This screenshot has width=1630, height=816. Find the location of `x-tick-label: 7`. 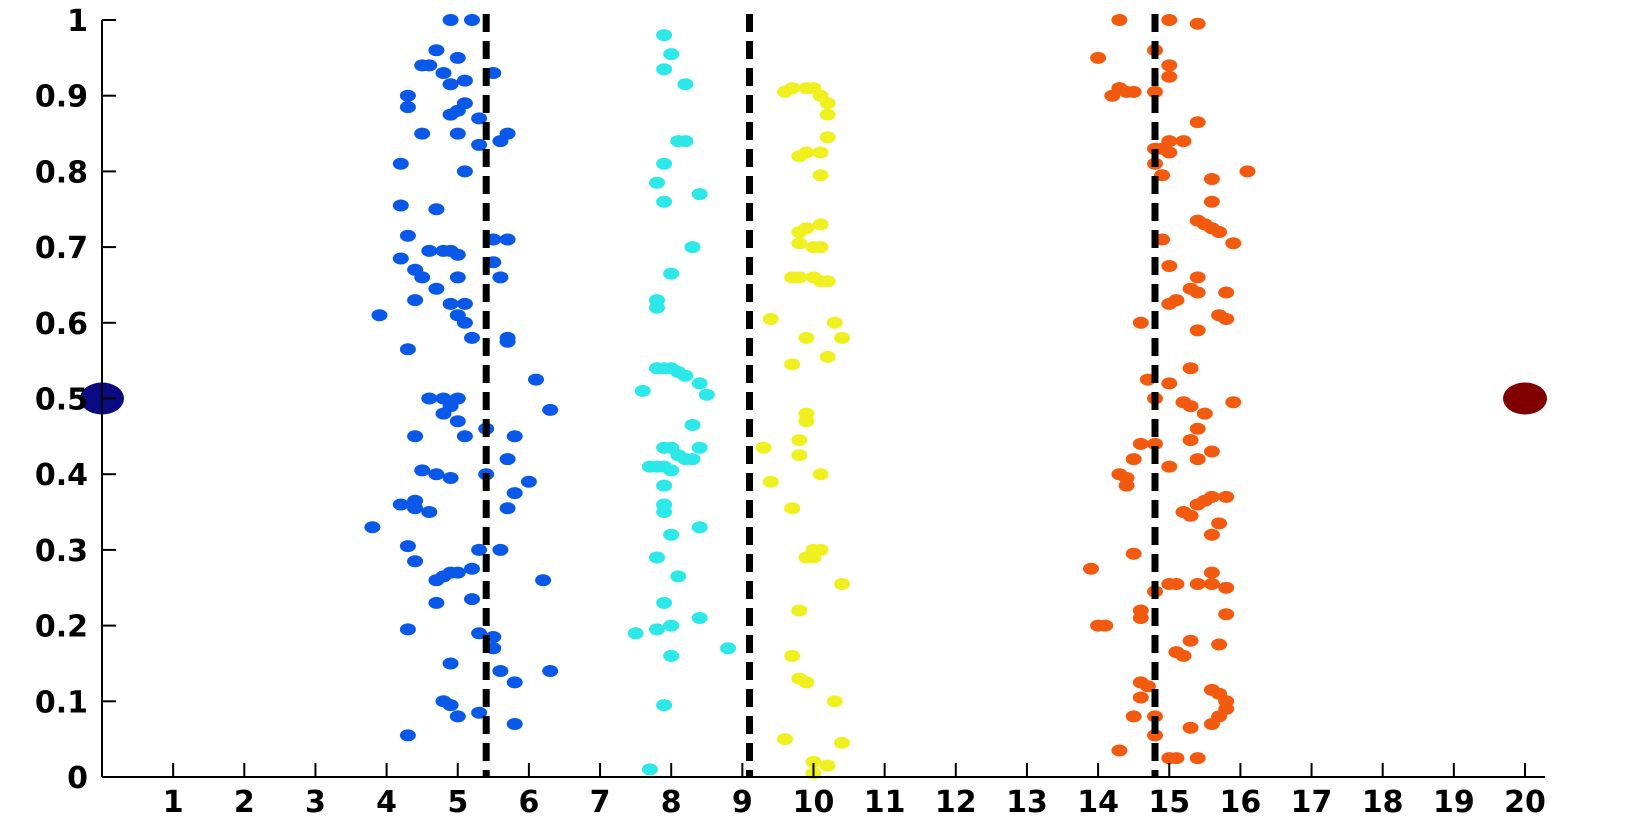

x-tick-label: 7 is located at coordinates (600, 800).